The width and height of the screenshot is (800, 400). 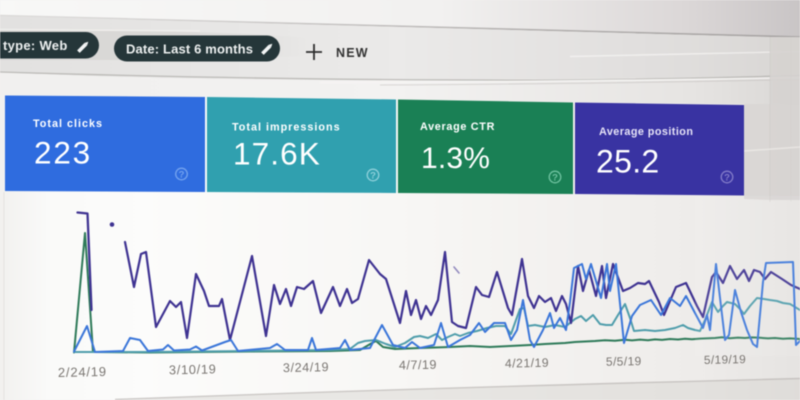 What do you see at coordinates (189, 49) in the screenshot?
I see `svg-text: Date: Last 6 months` at bounding box center [189, 49].